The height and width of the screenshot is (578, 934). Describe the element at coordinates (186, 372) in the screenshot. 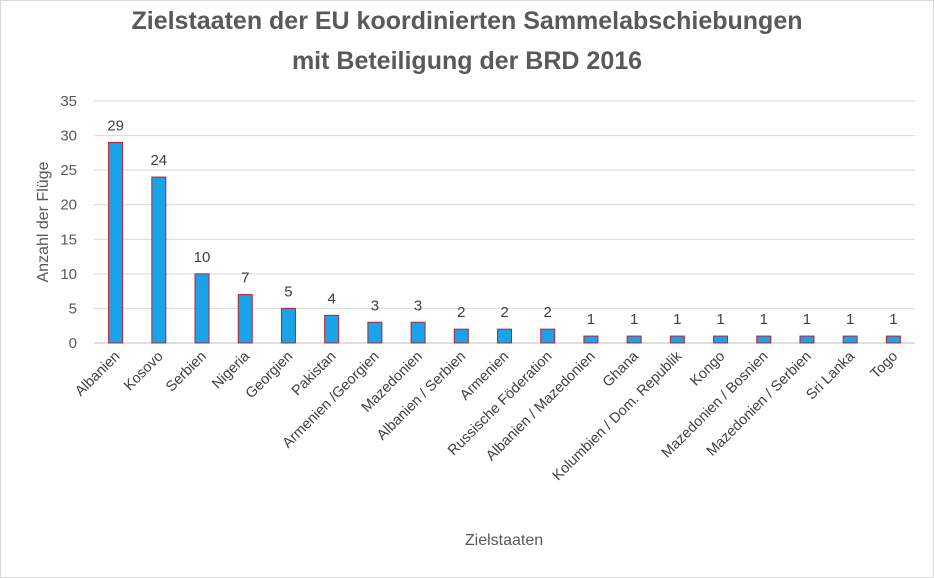

I see `x-tick-label: Serbien` at that location.